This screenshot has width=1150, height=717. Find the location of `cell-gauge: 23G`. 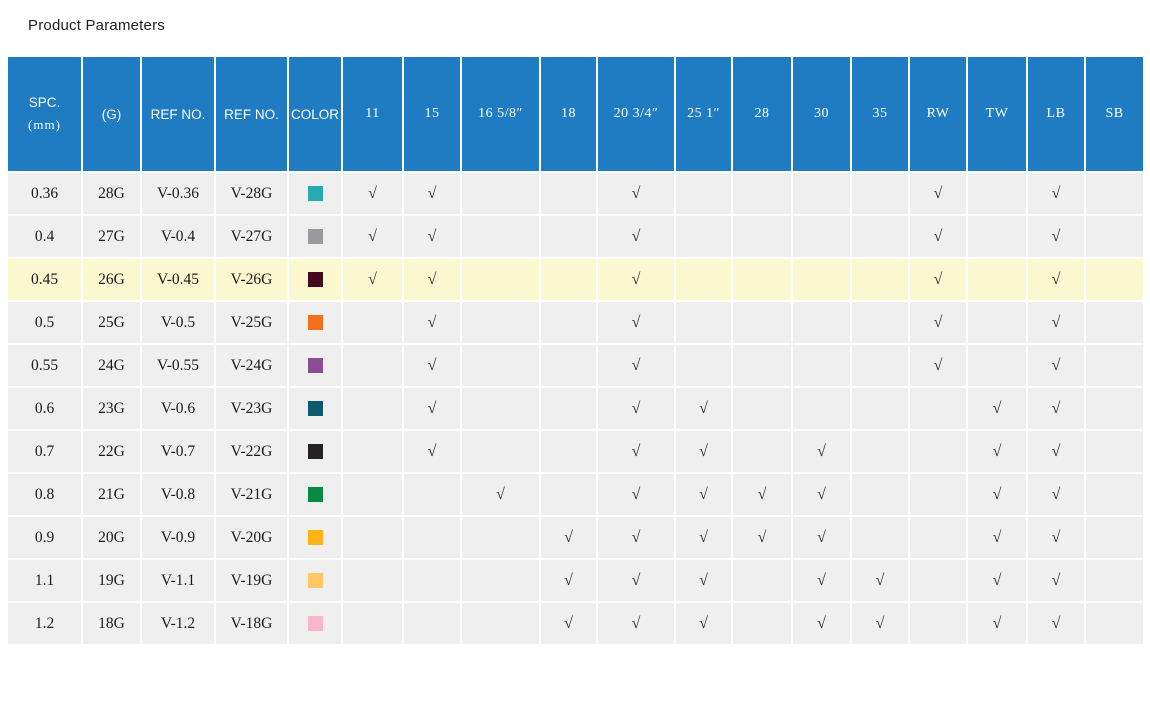

cell-gauge: 23G is located at coordinates (111, 408).